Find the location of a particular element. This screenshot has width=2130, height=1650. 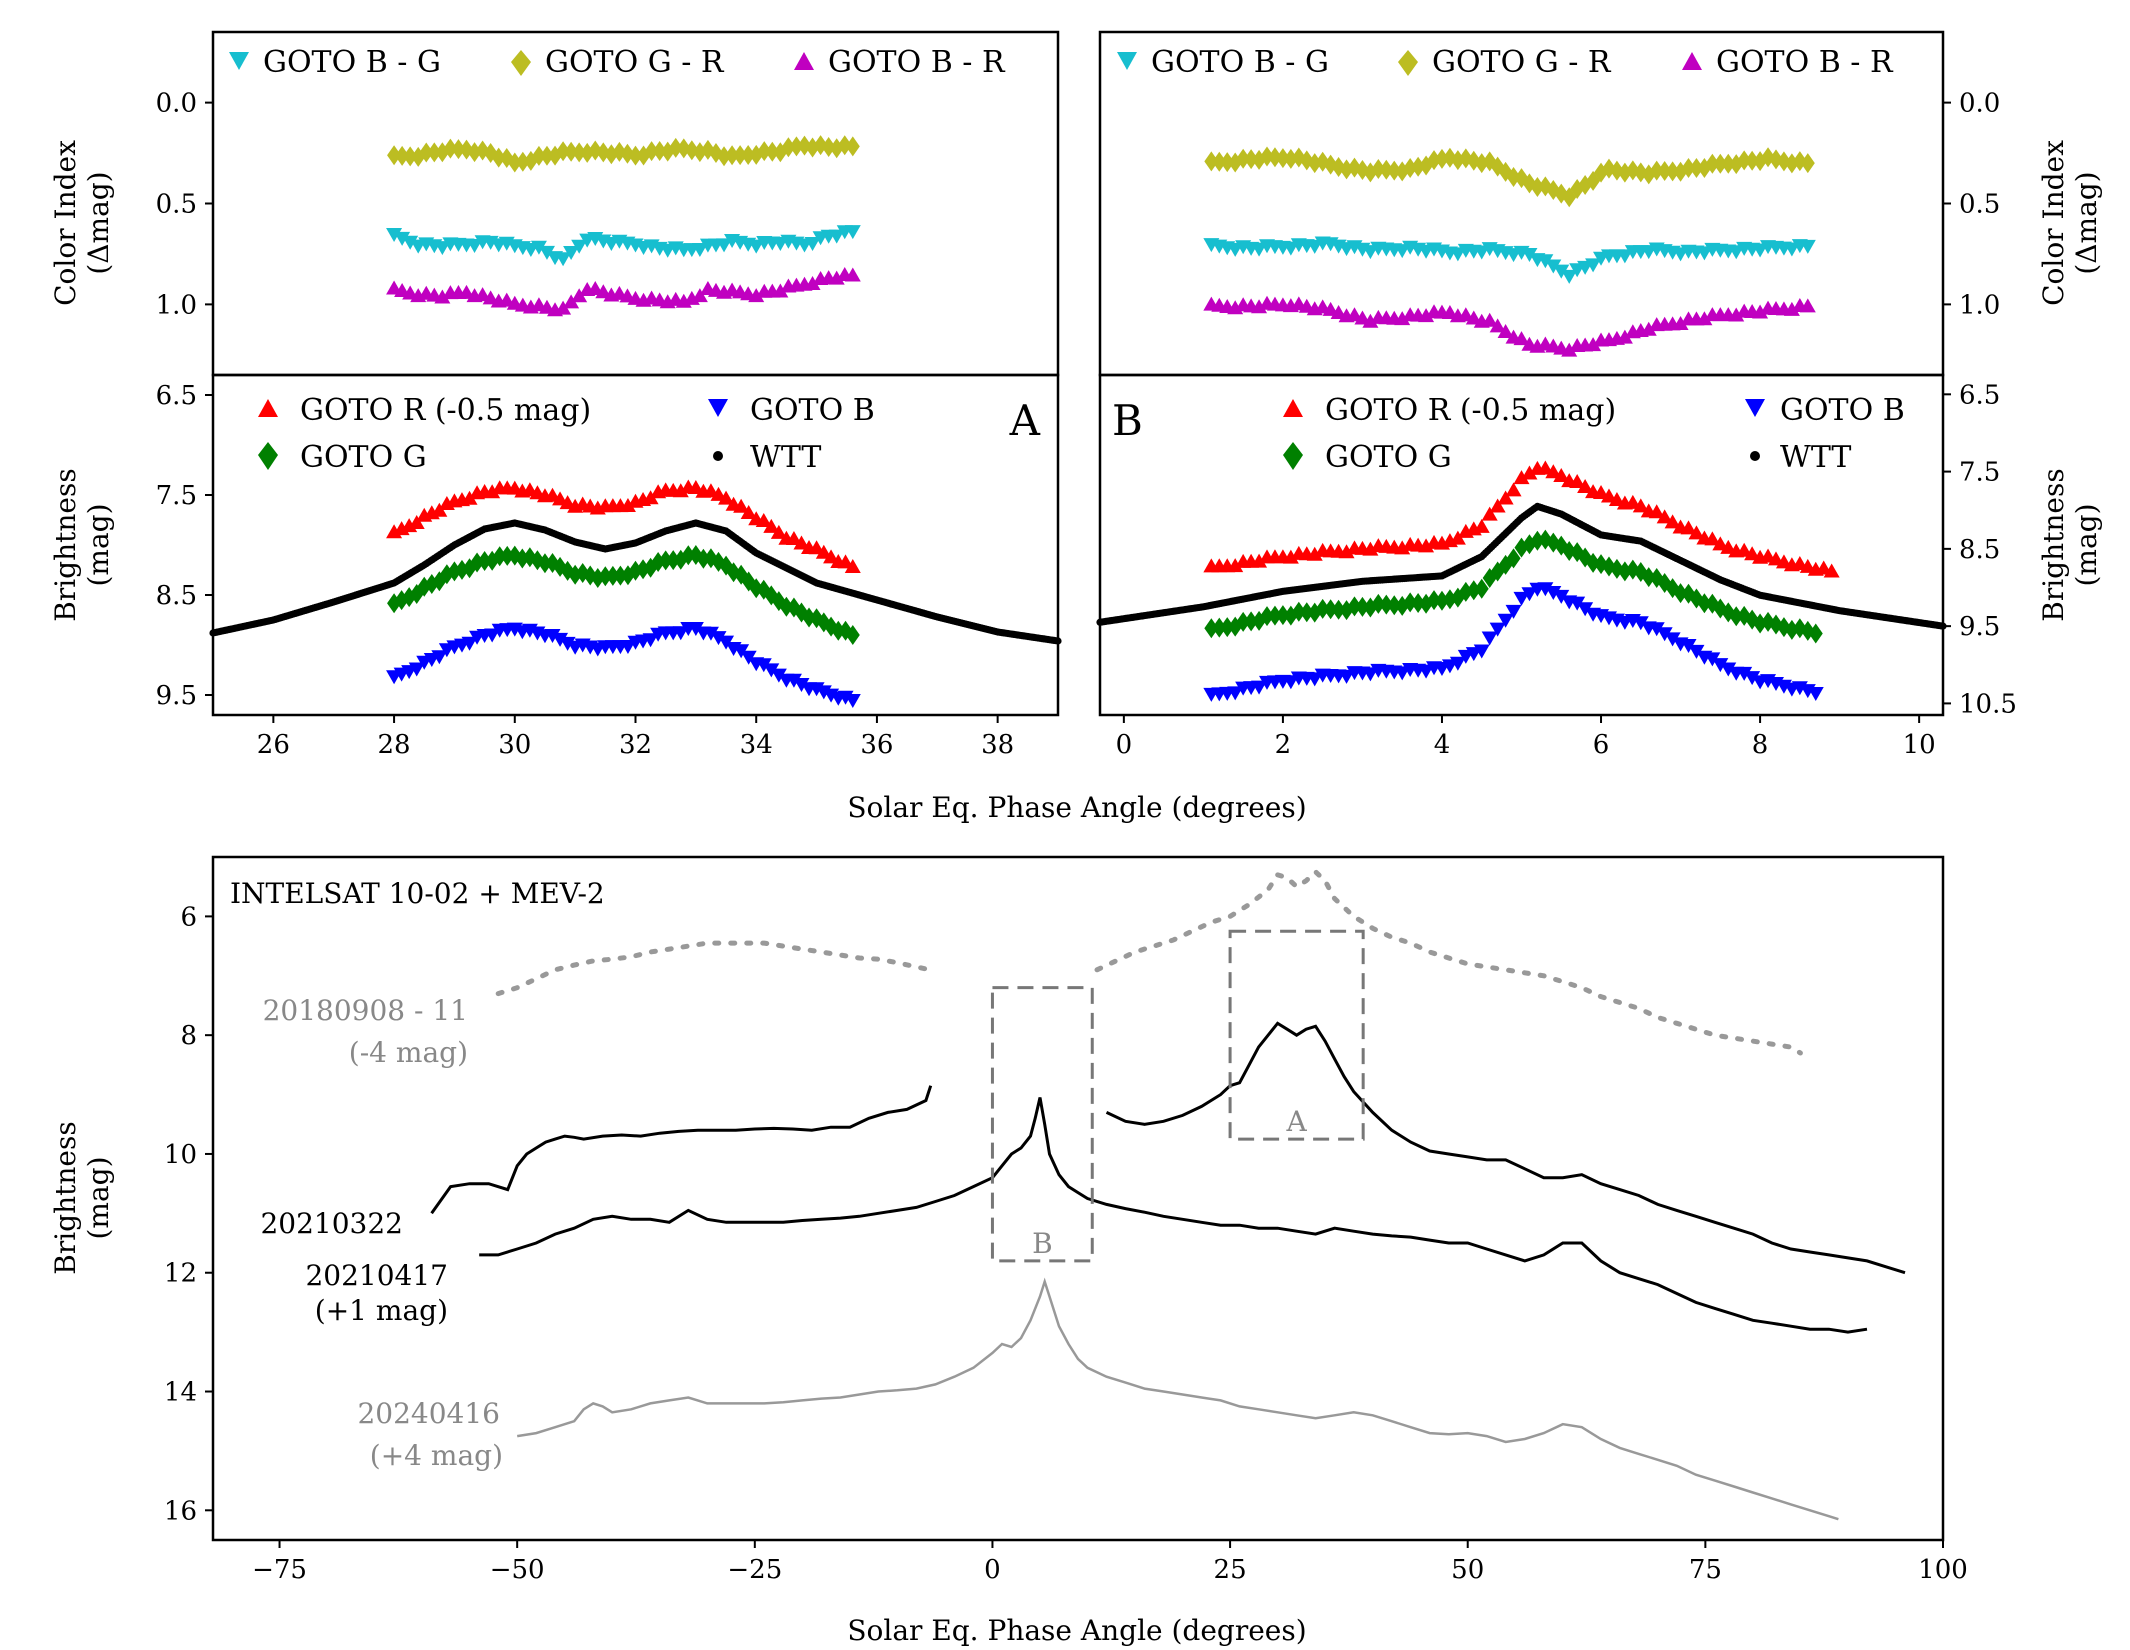

legend-mid-a: GOTO R (-0.5 mag) GOTO B GOTO G WTT is located at coordinates (566, 434).